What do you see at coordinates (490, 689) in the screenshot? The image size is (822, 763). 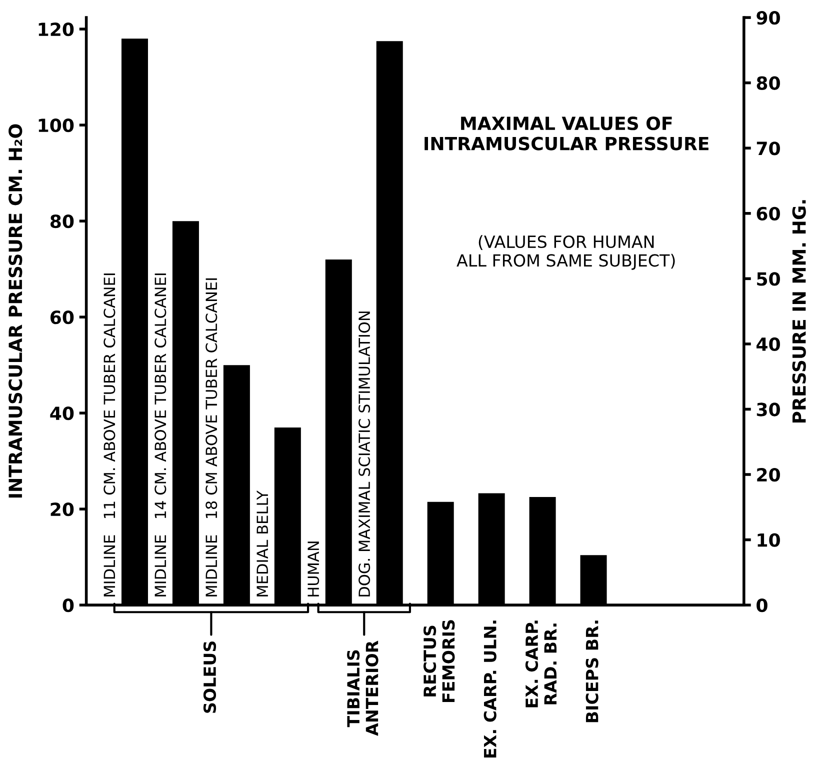 I see `x-tick-label: EX. CARP. ULN.` at bounding box center [490, 689].